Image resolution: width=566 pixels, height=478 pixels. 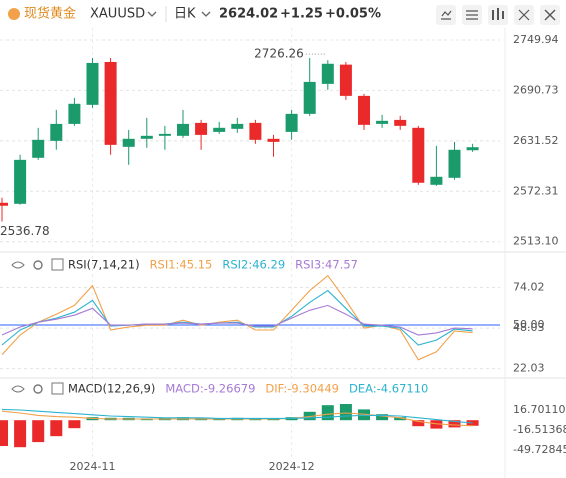 I want to click on y-tick-label: 16.70110, so click(x=539, y=409).